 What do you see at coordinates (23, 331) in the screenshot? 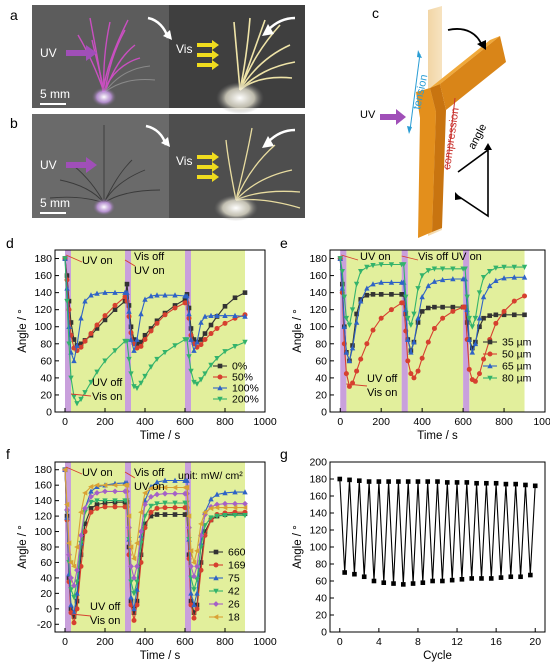
I see `y-axis-label: Angle / °` at bounding box center [23, 331].